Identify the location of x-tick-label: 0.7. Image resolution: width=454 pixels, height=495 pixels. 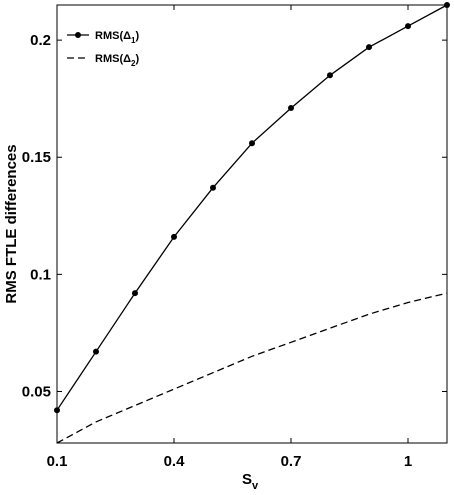
(291, 461).